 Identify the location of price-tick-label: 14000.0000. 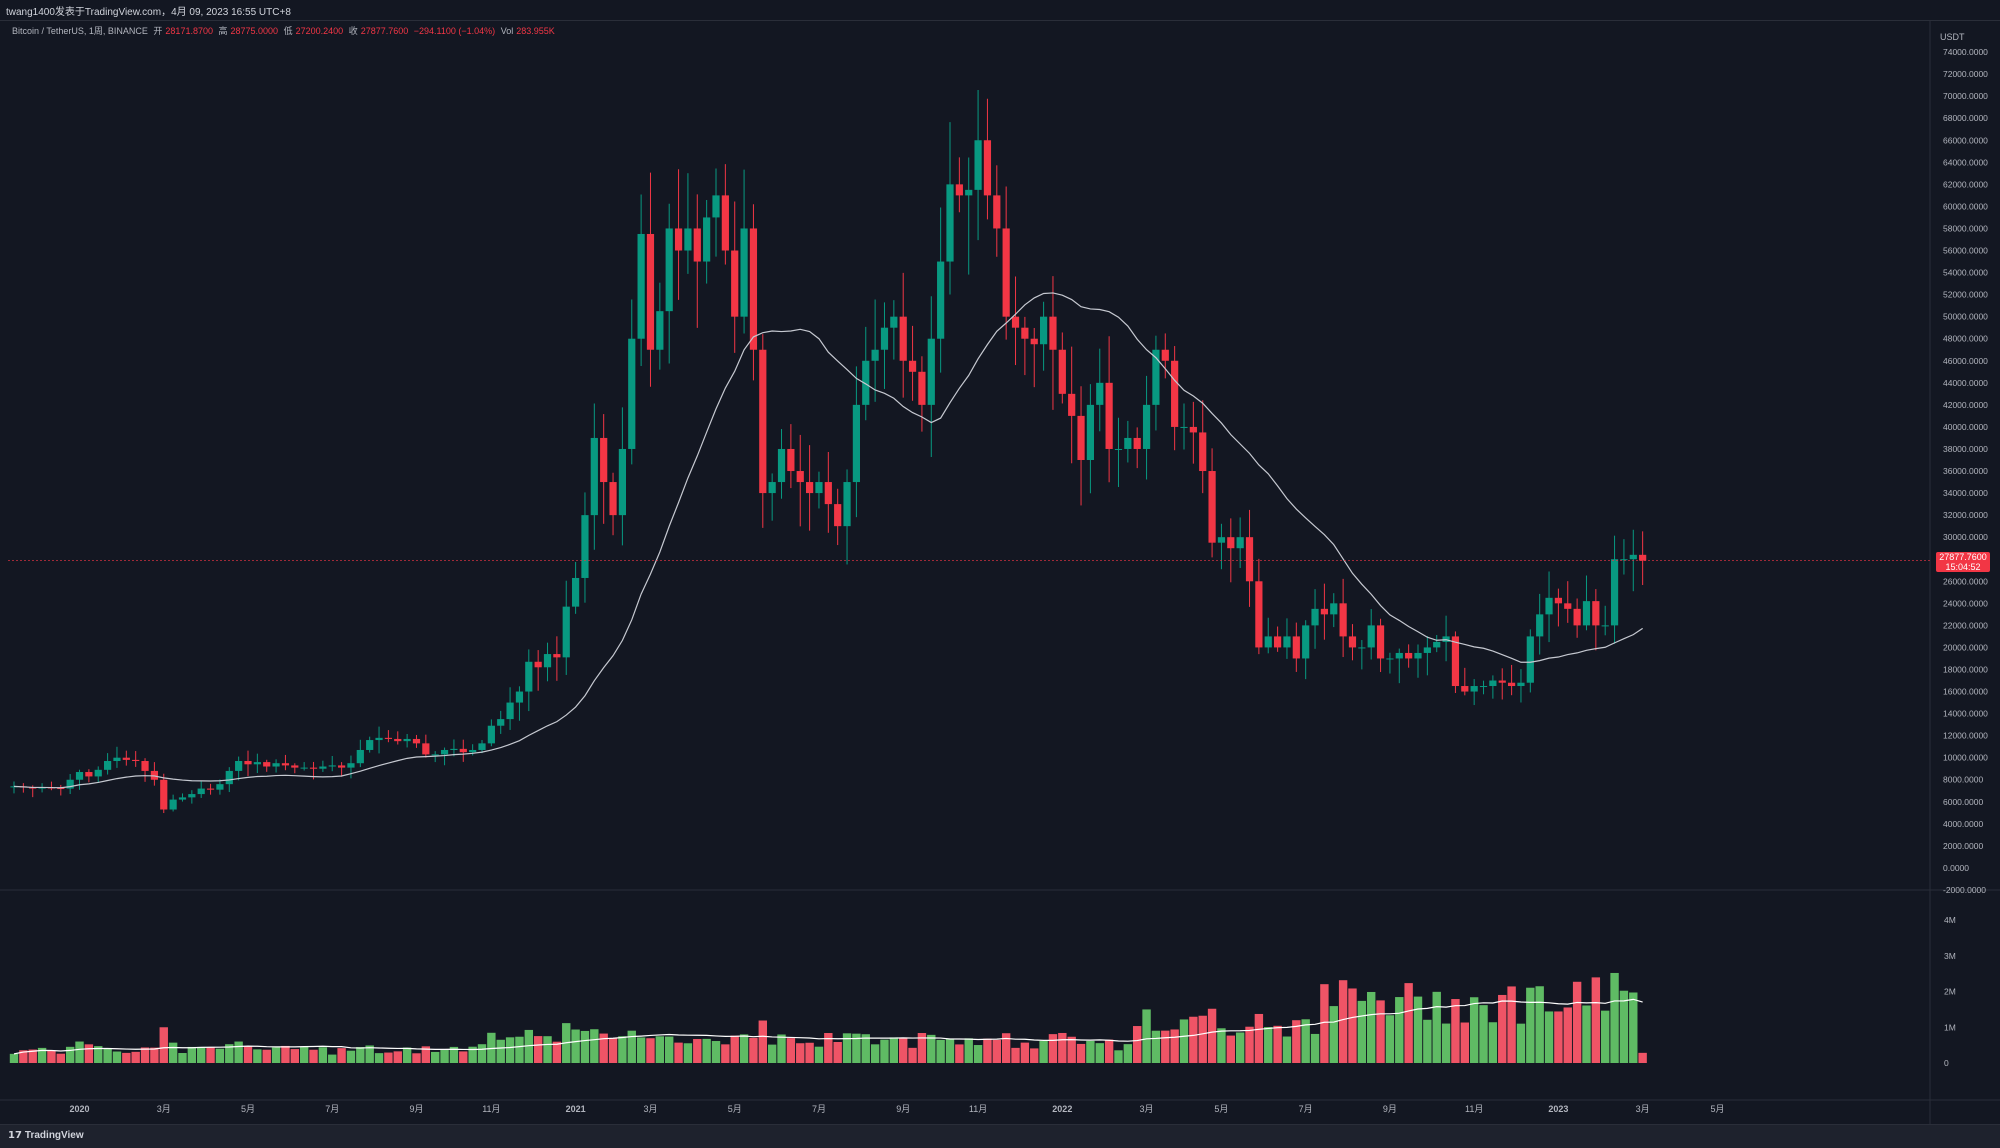
(1965, 714).